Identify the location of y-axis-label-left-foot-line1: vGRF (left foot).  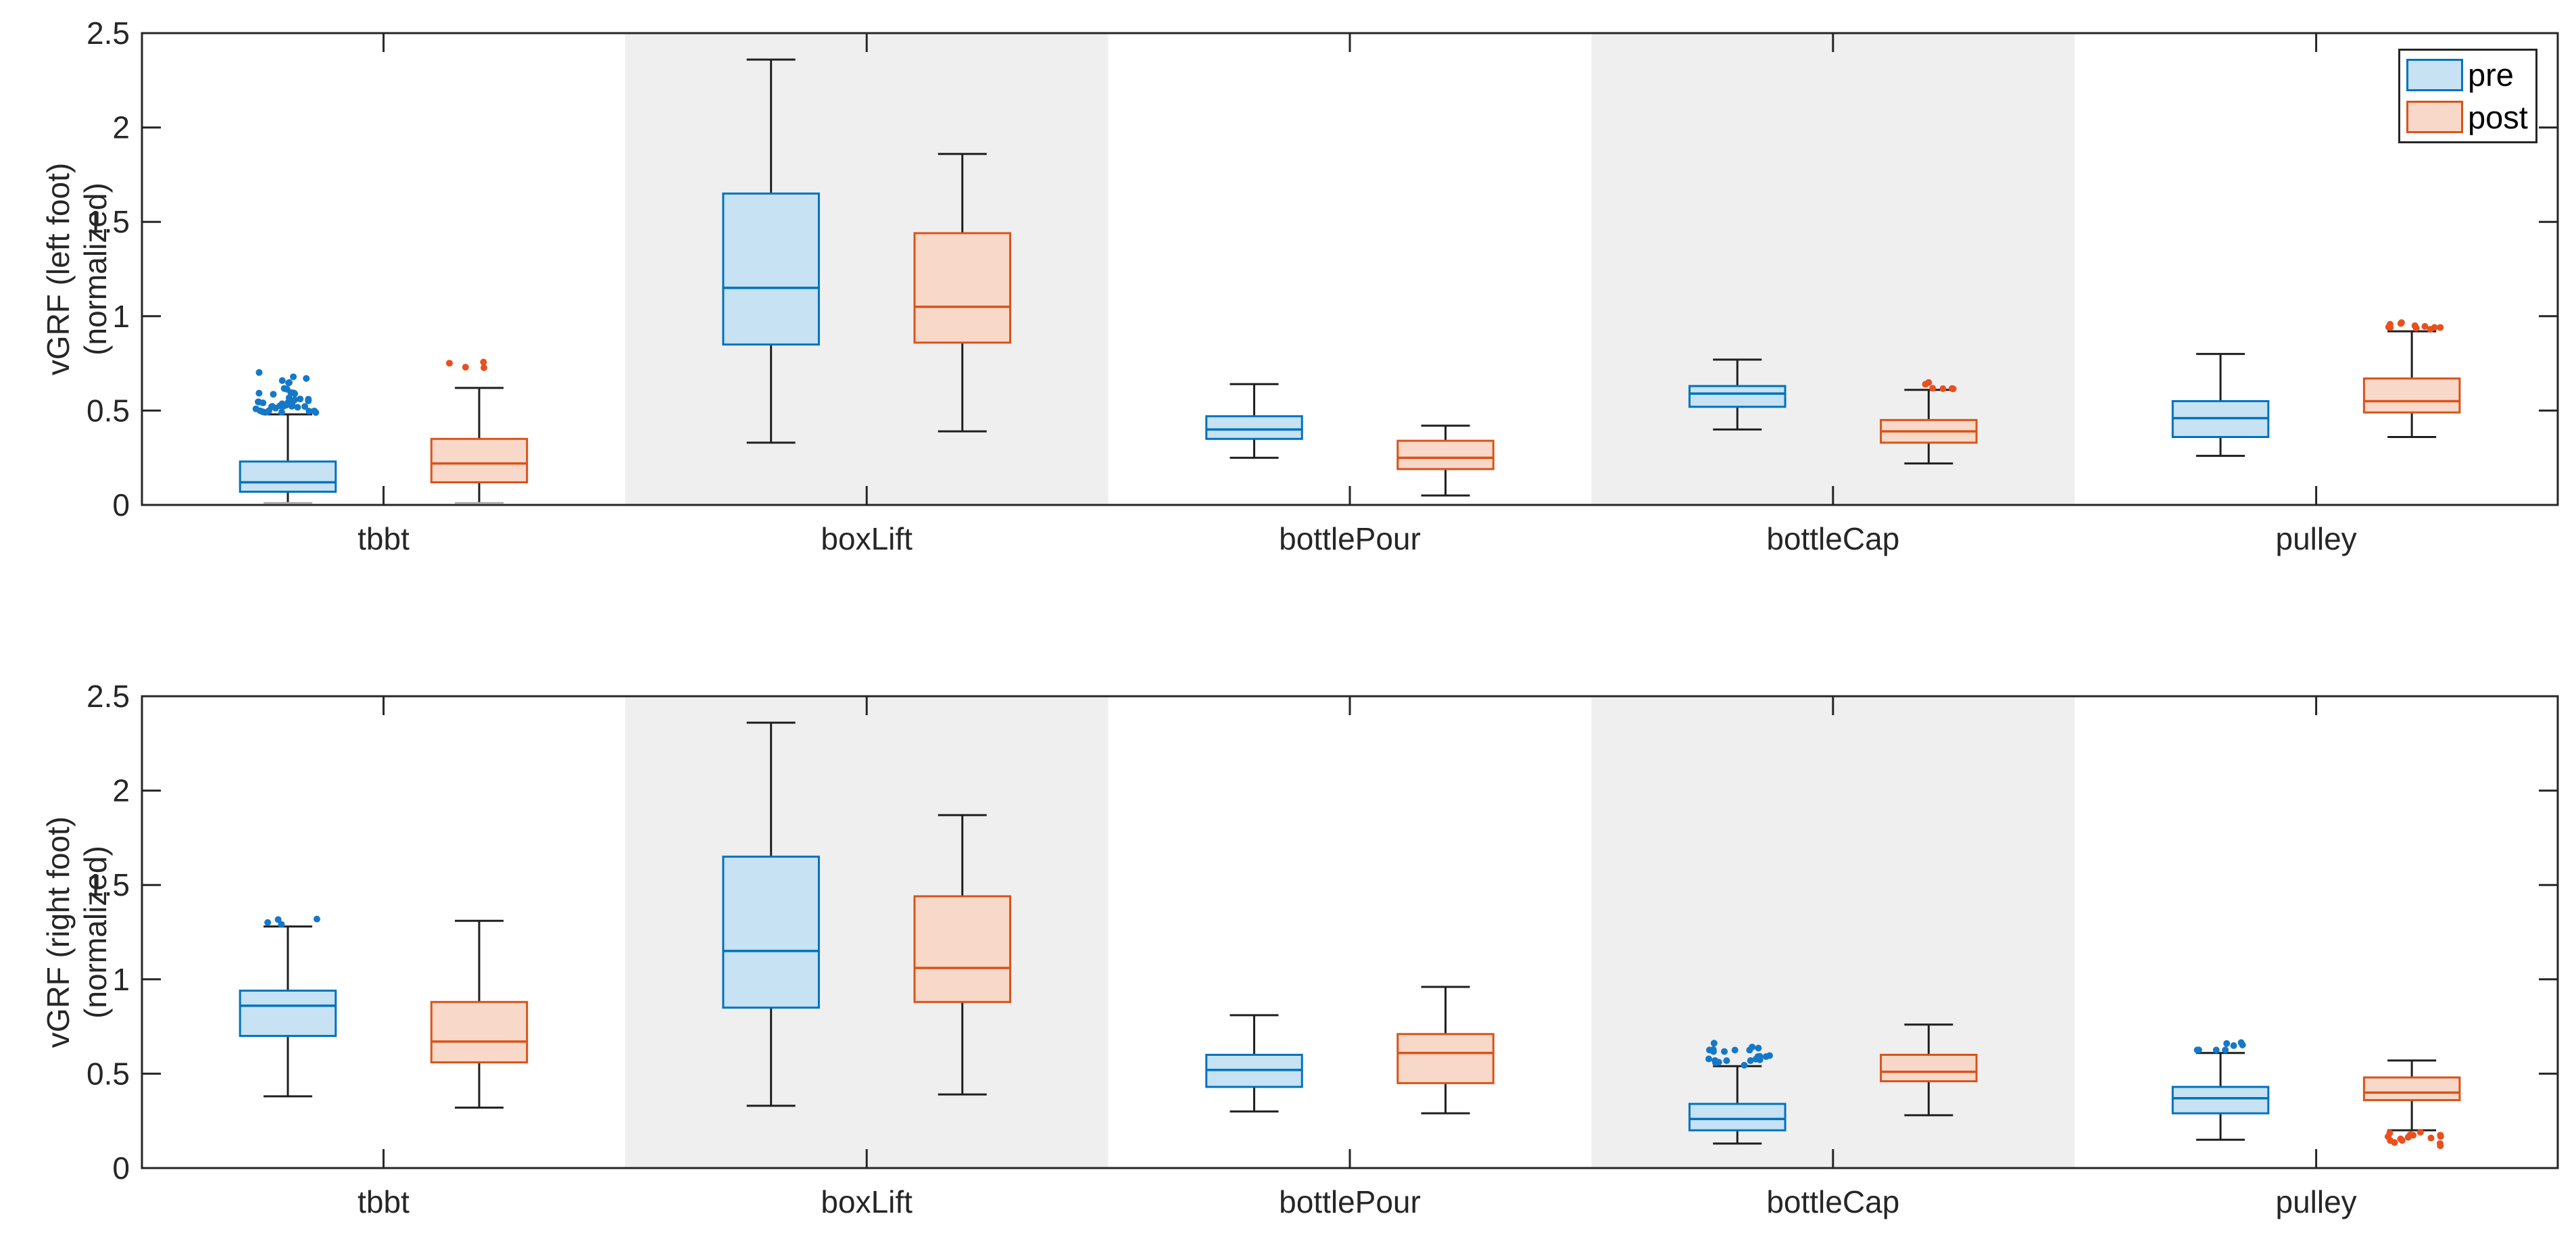
(58, 269).